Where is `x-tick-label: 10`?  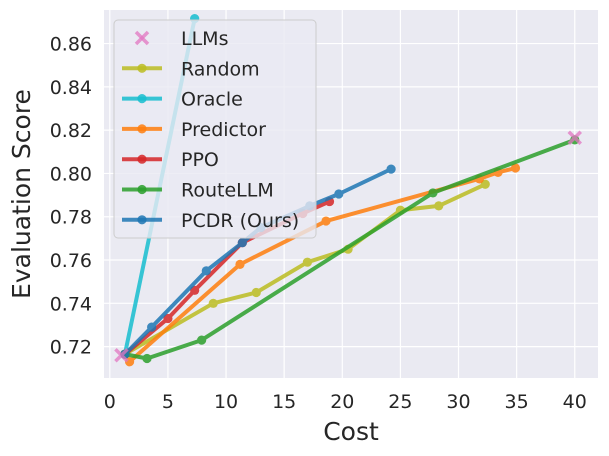
x-tick-label: 10 is located at coordinates (226, 402).